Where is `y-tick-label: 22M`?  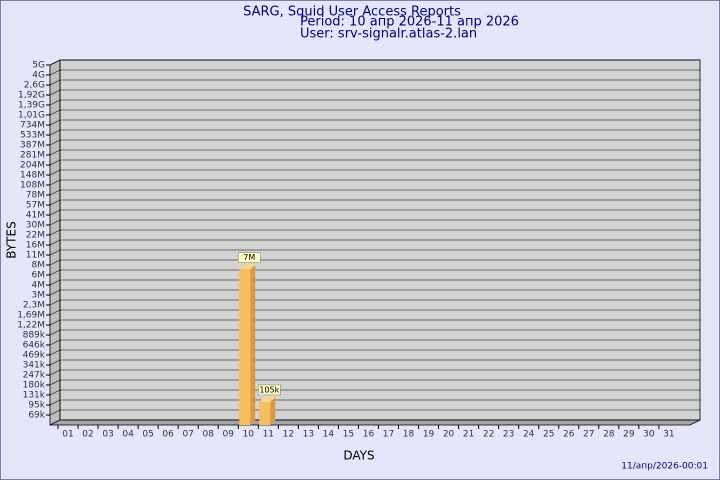
y-tick-label: 22M is located at coordinates (35, 236).